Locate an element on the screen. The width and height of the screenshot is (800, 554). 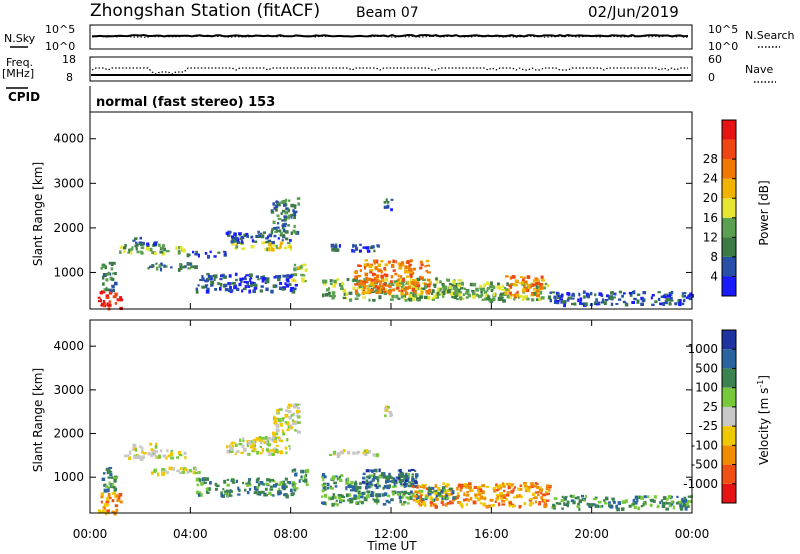
velocity-ytick-label: 3000 is located at coordinates (68, 390).